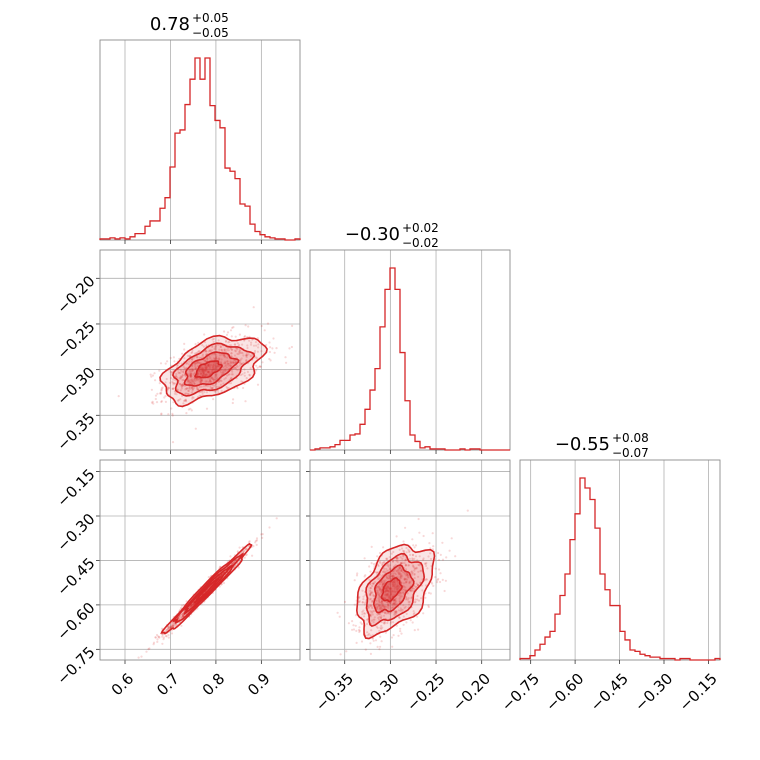 This screenshot has width=760, height=760. I want to click on x-tick-label: 0.9, so click(259, 685).